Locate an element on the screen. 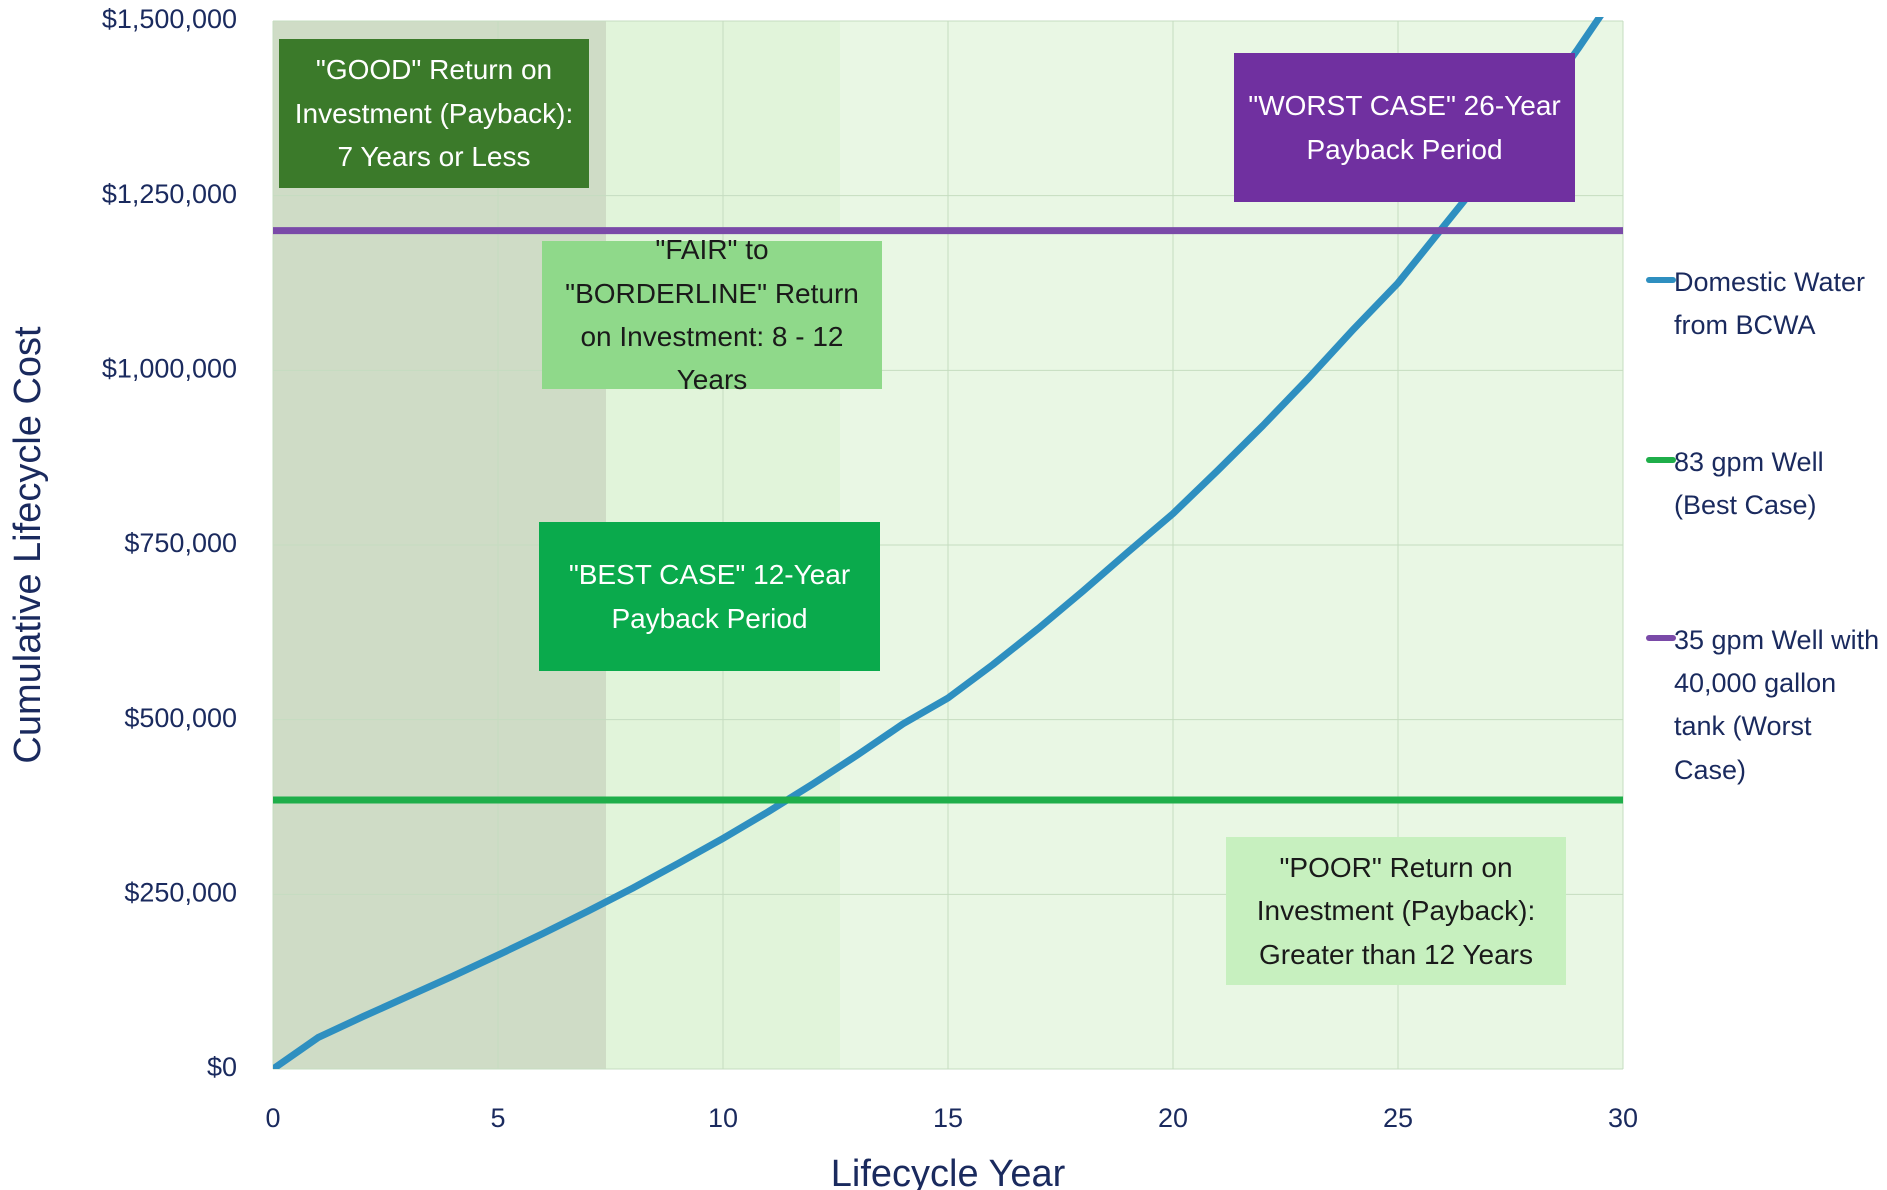  x-tick-label: 0 is located at coordinates (272, 1118).